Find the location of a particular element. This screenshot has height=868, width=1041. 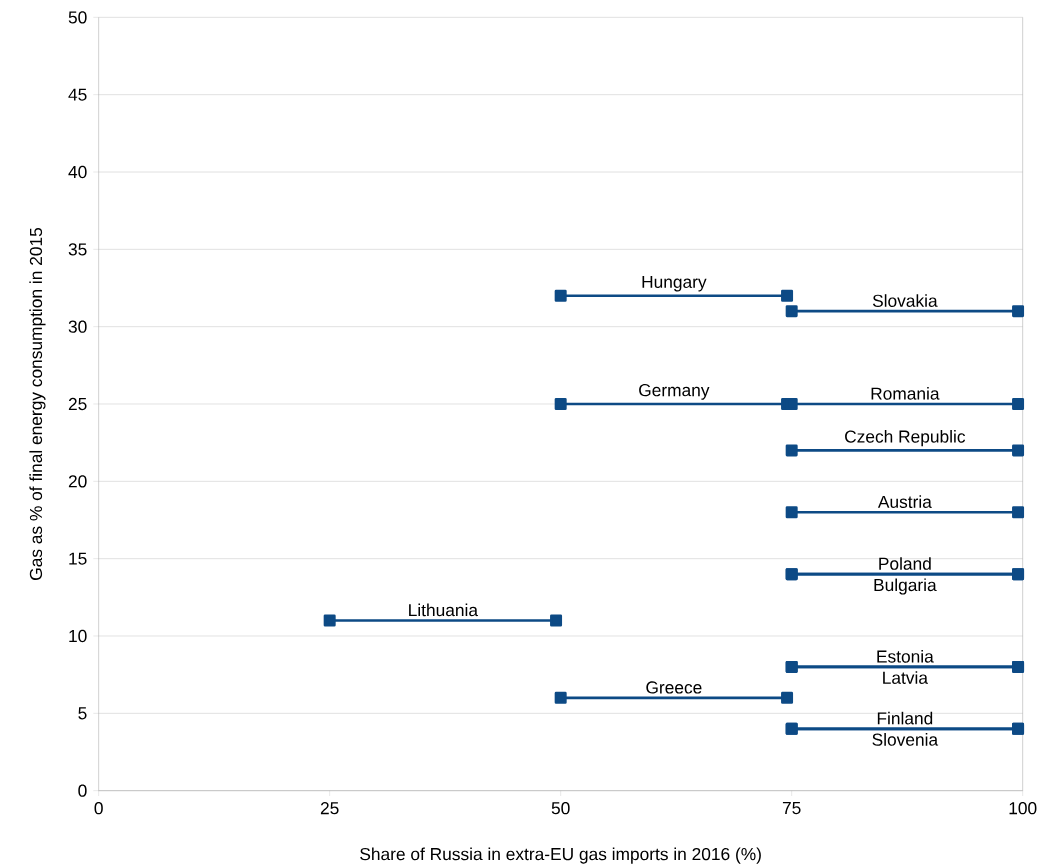

y-tick-label: 15 is located at coordinates (78, 558).